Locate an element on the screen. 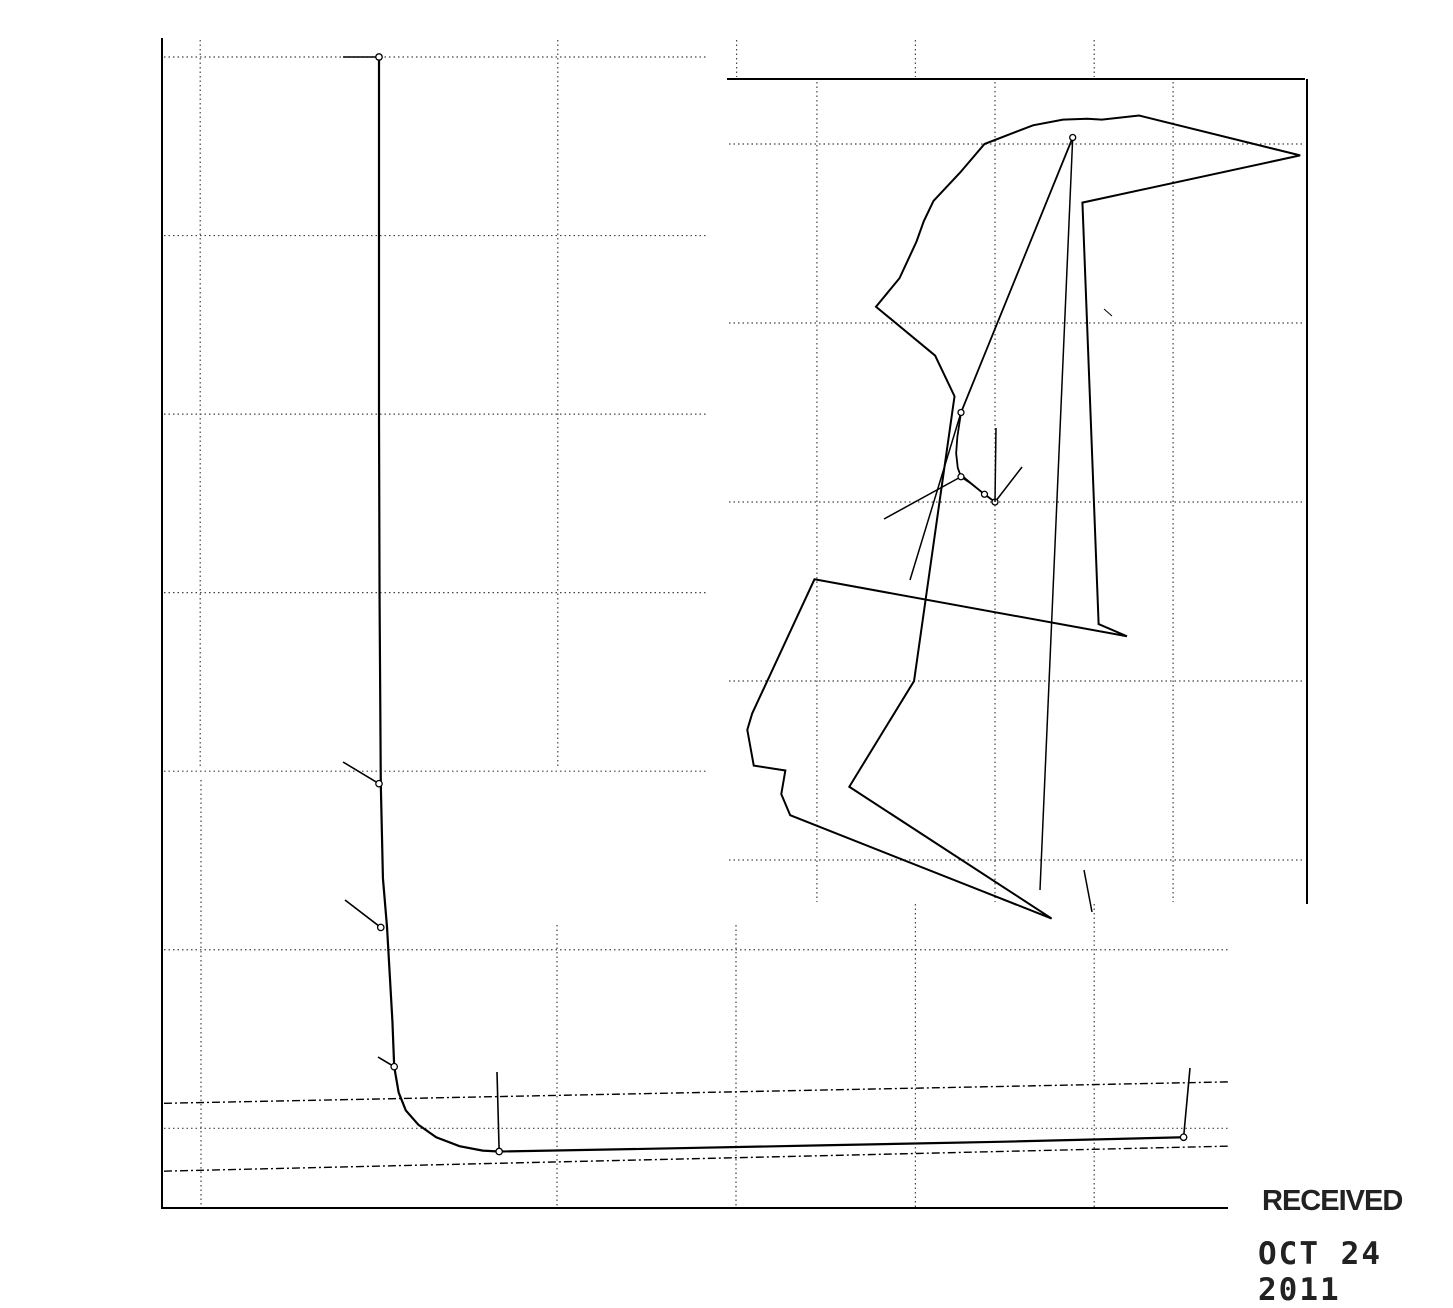 This screenshot has width=1453, height=1308. received-stamp: RECEIVED is located at coordinates (1332, 1201).